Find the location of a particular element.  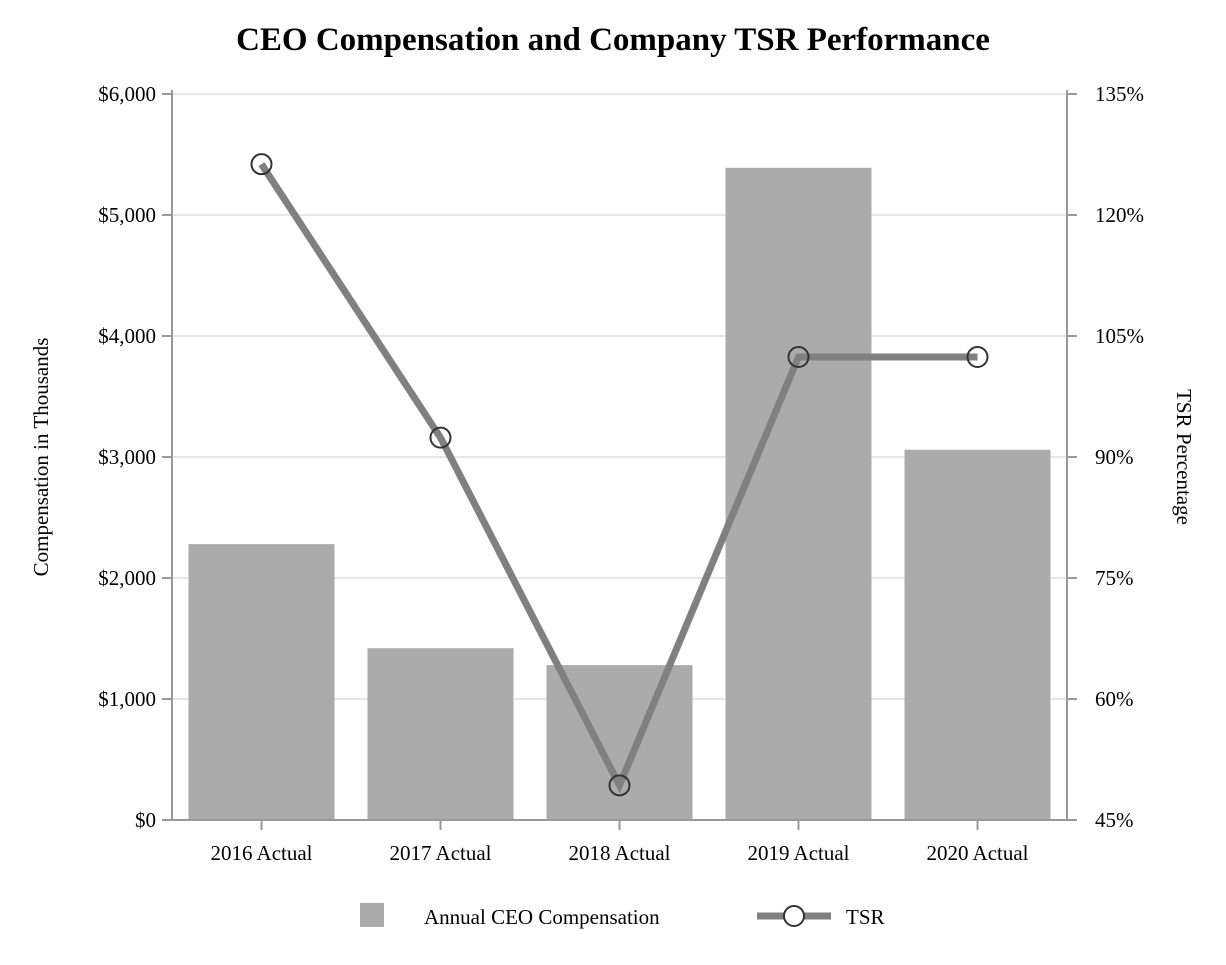

legend-bar-swatch is located at coordinates (372, 915).